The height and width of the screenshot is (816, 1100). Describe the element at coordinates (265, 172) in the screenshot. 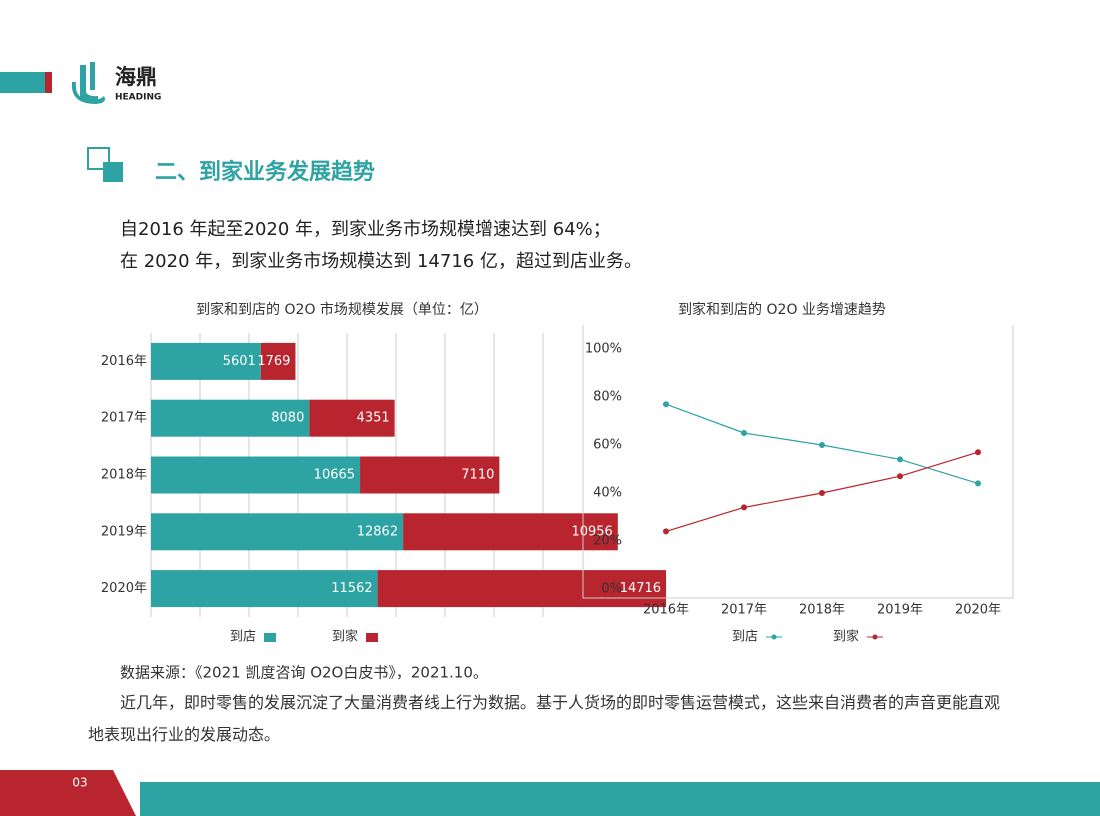

I see `section-title: 二、到家业务发展趋势` at that location.